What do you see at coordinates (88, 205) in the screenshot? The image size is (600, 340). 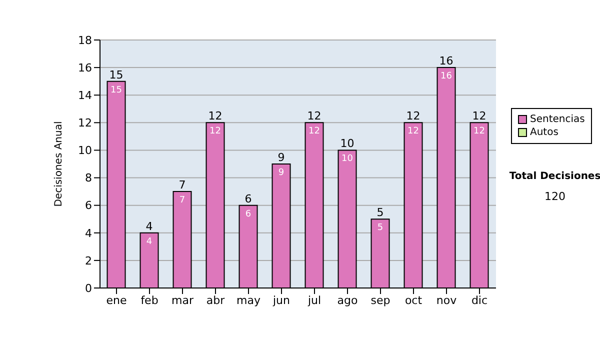 I see `y-tick-label: 6` at bounding box center [88, 205].